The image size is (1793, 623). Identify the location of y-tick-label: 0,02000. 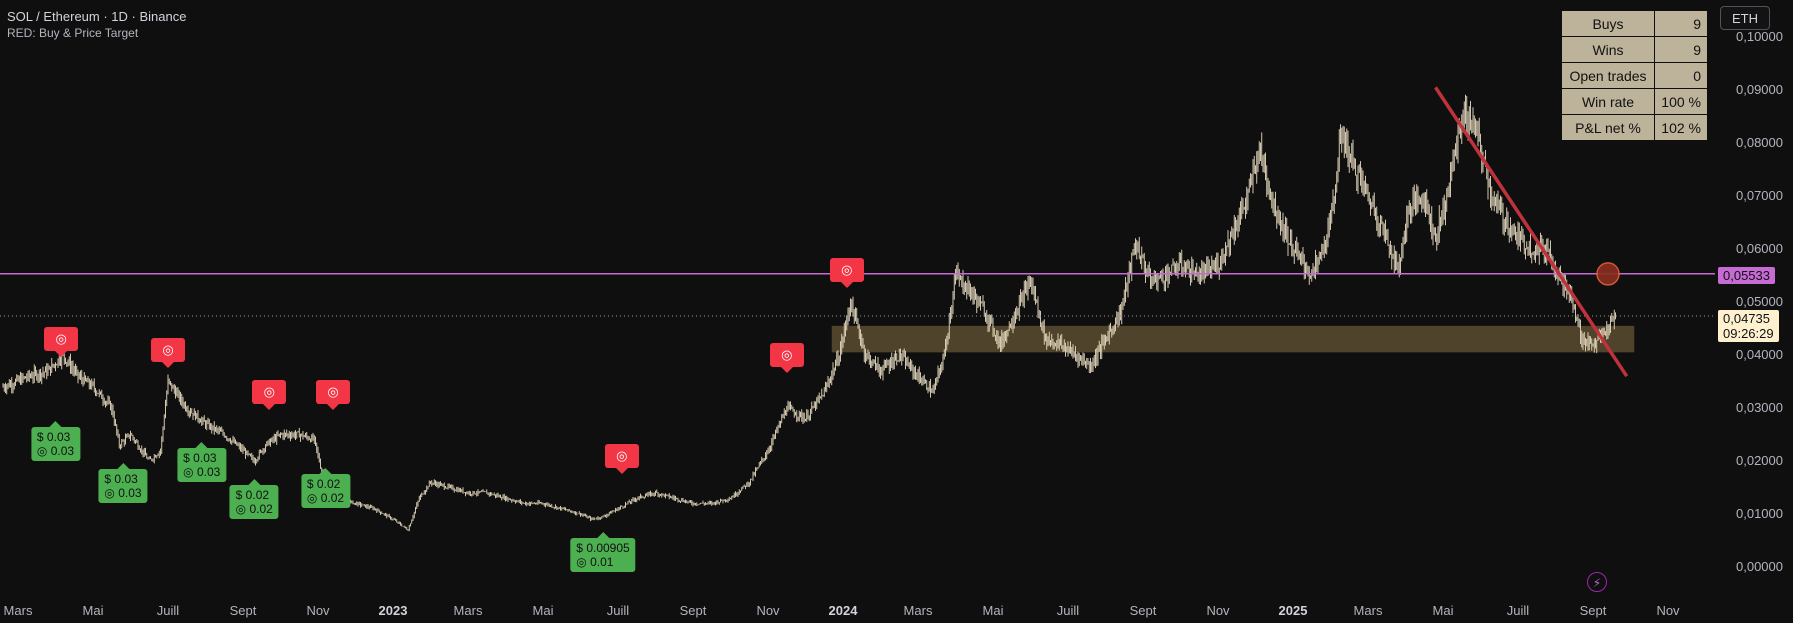
(1759, 460).